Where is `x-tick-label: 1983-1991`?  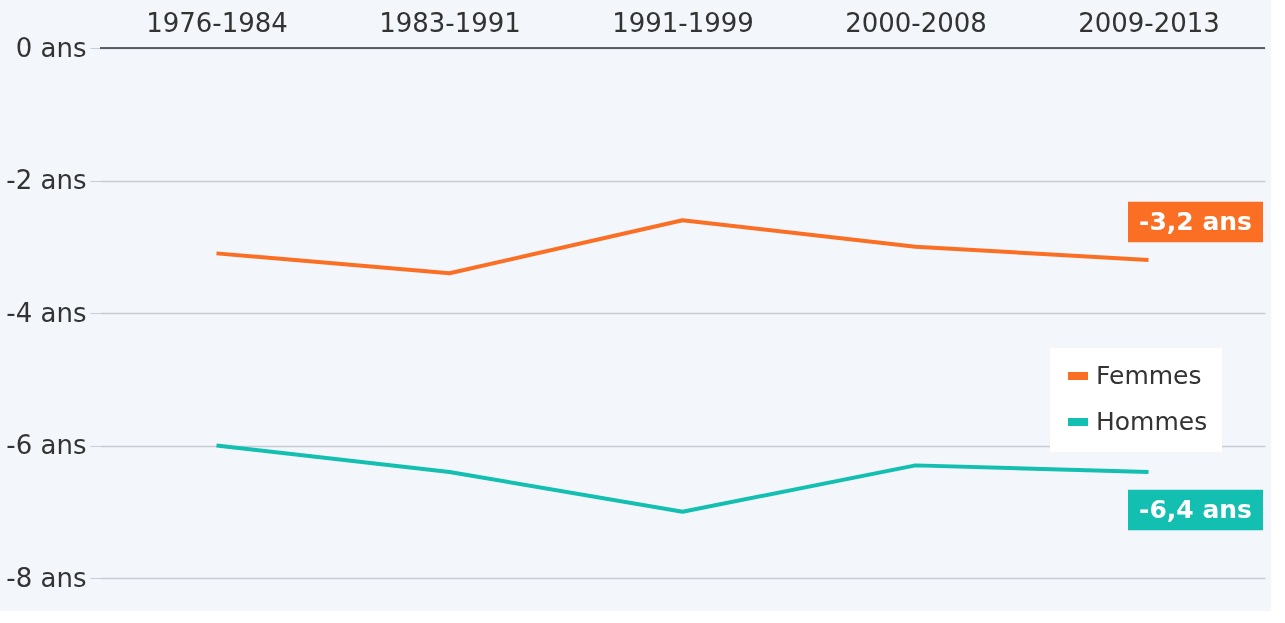 x-tick-label: 1983-1991 is located at coordinates (450, 22).